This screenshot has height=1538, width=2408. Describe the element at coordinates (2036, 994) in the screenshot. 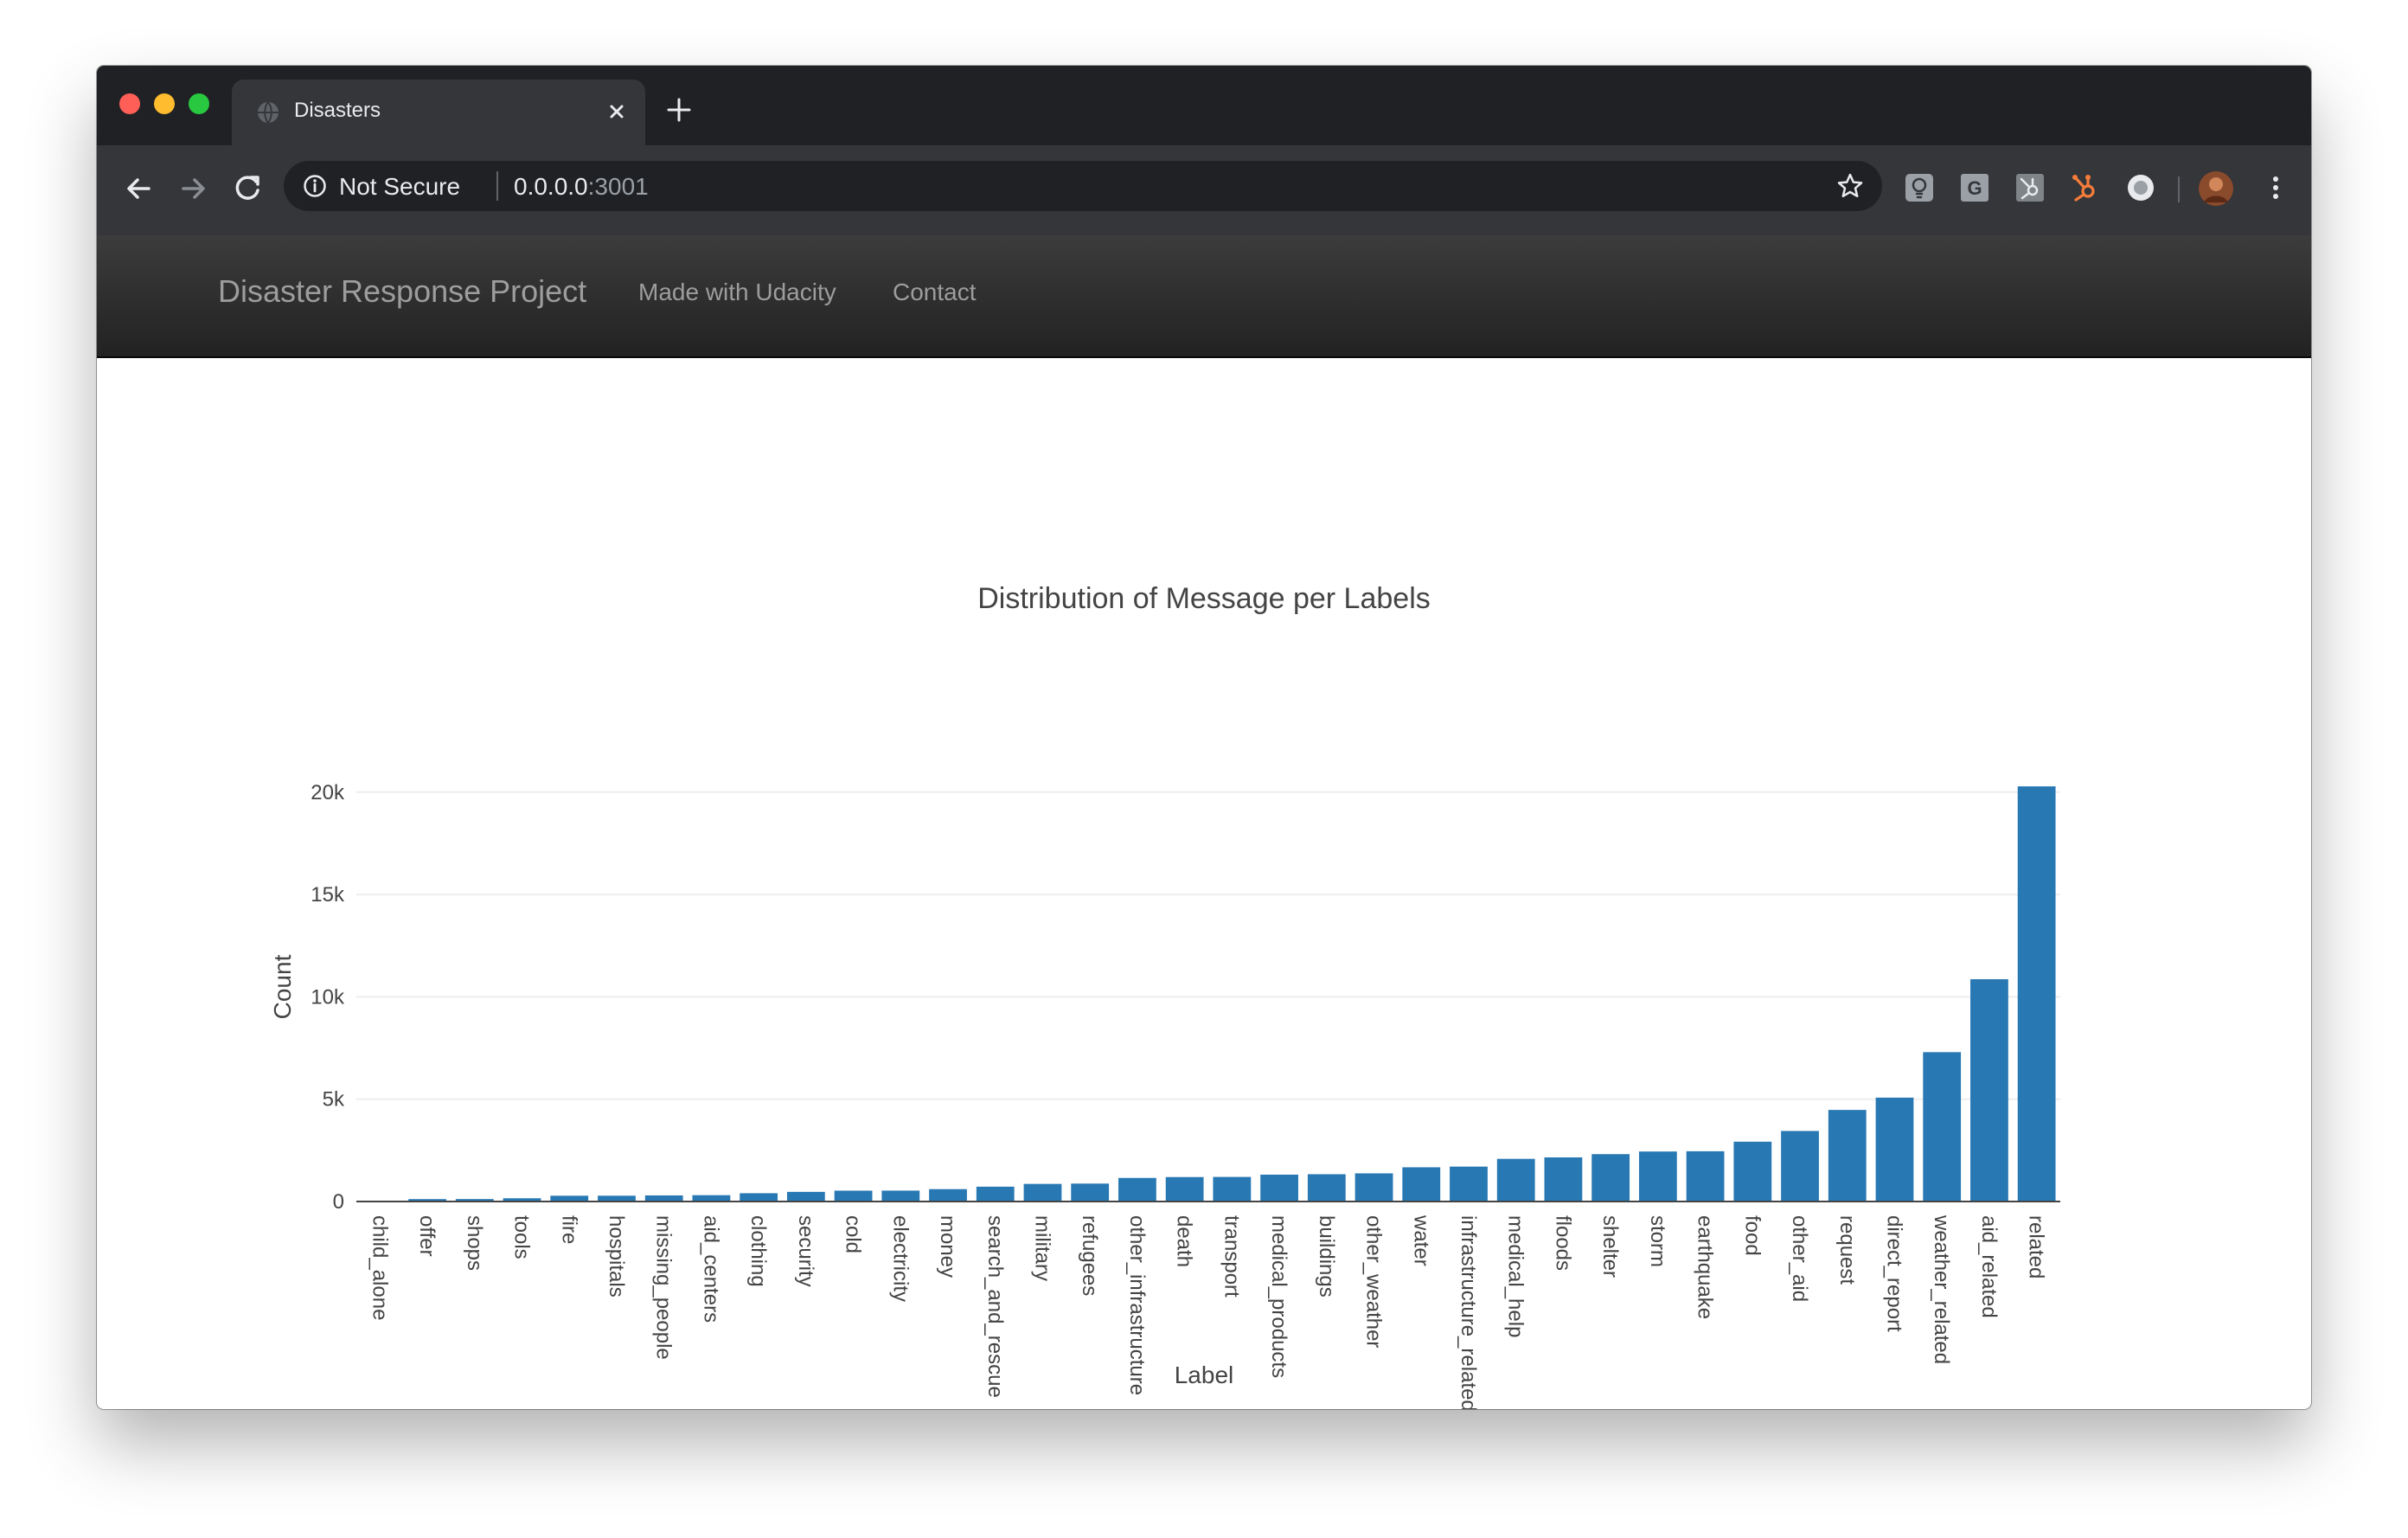

I see `bar-related` at that location.